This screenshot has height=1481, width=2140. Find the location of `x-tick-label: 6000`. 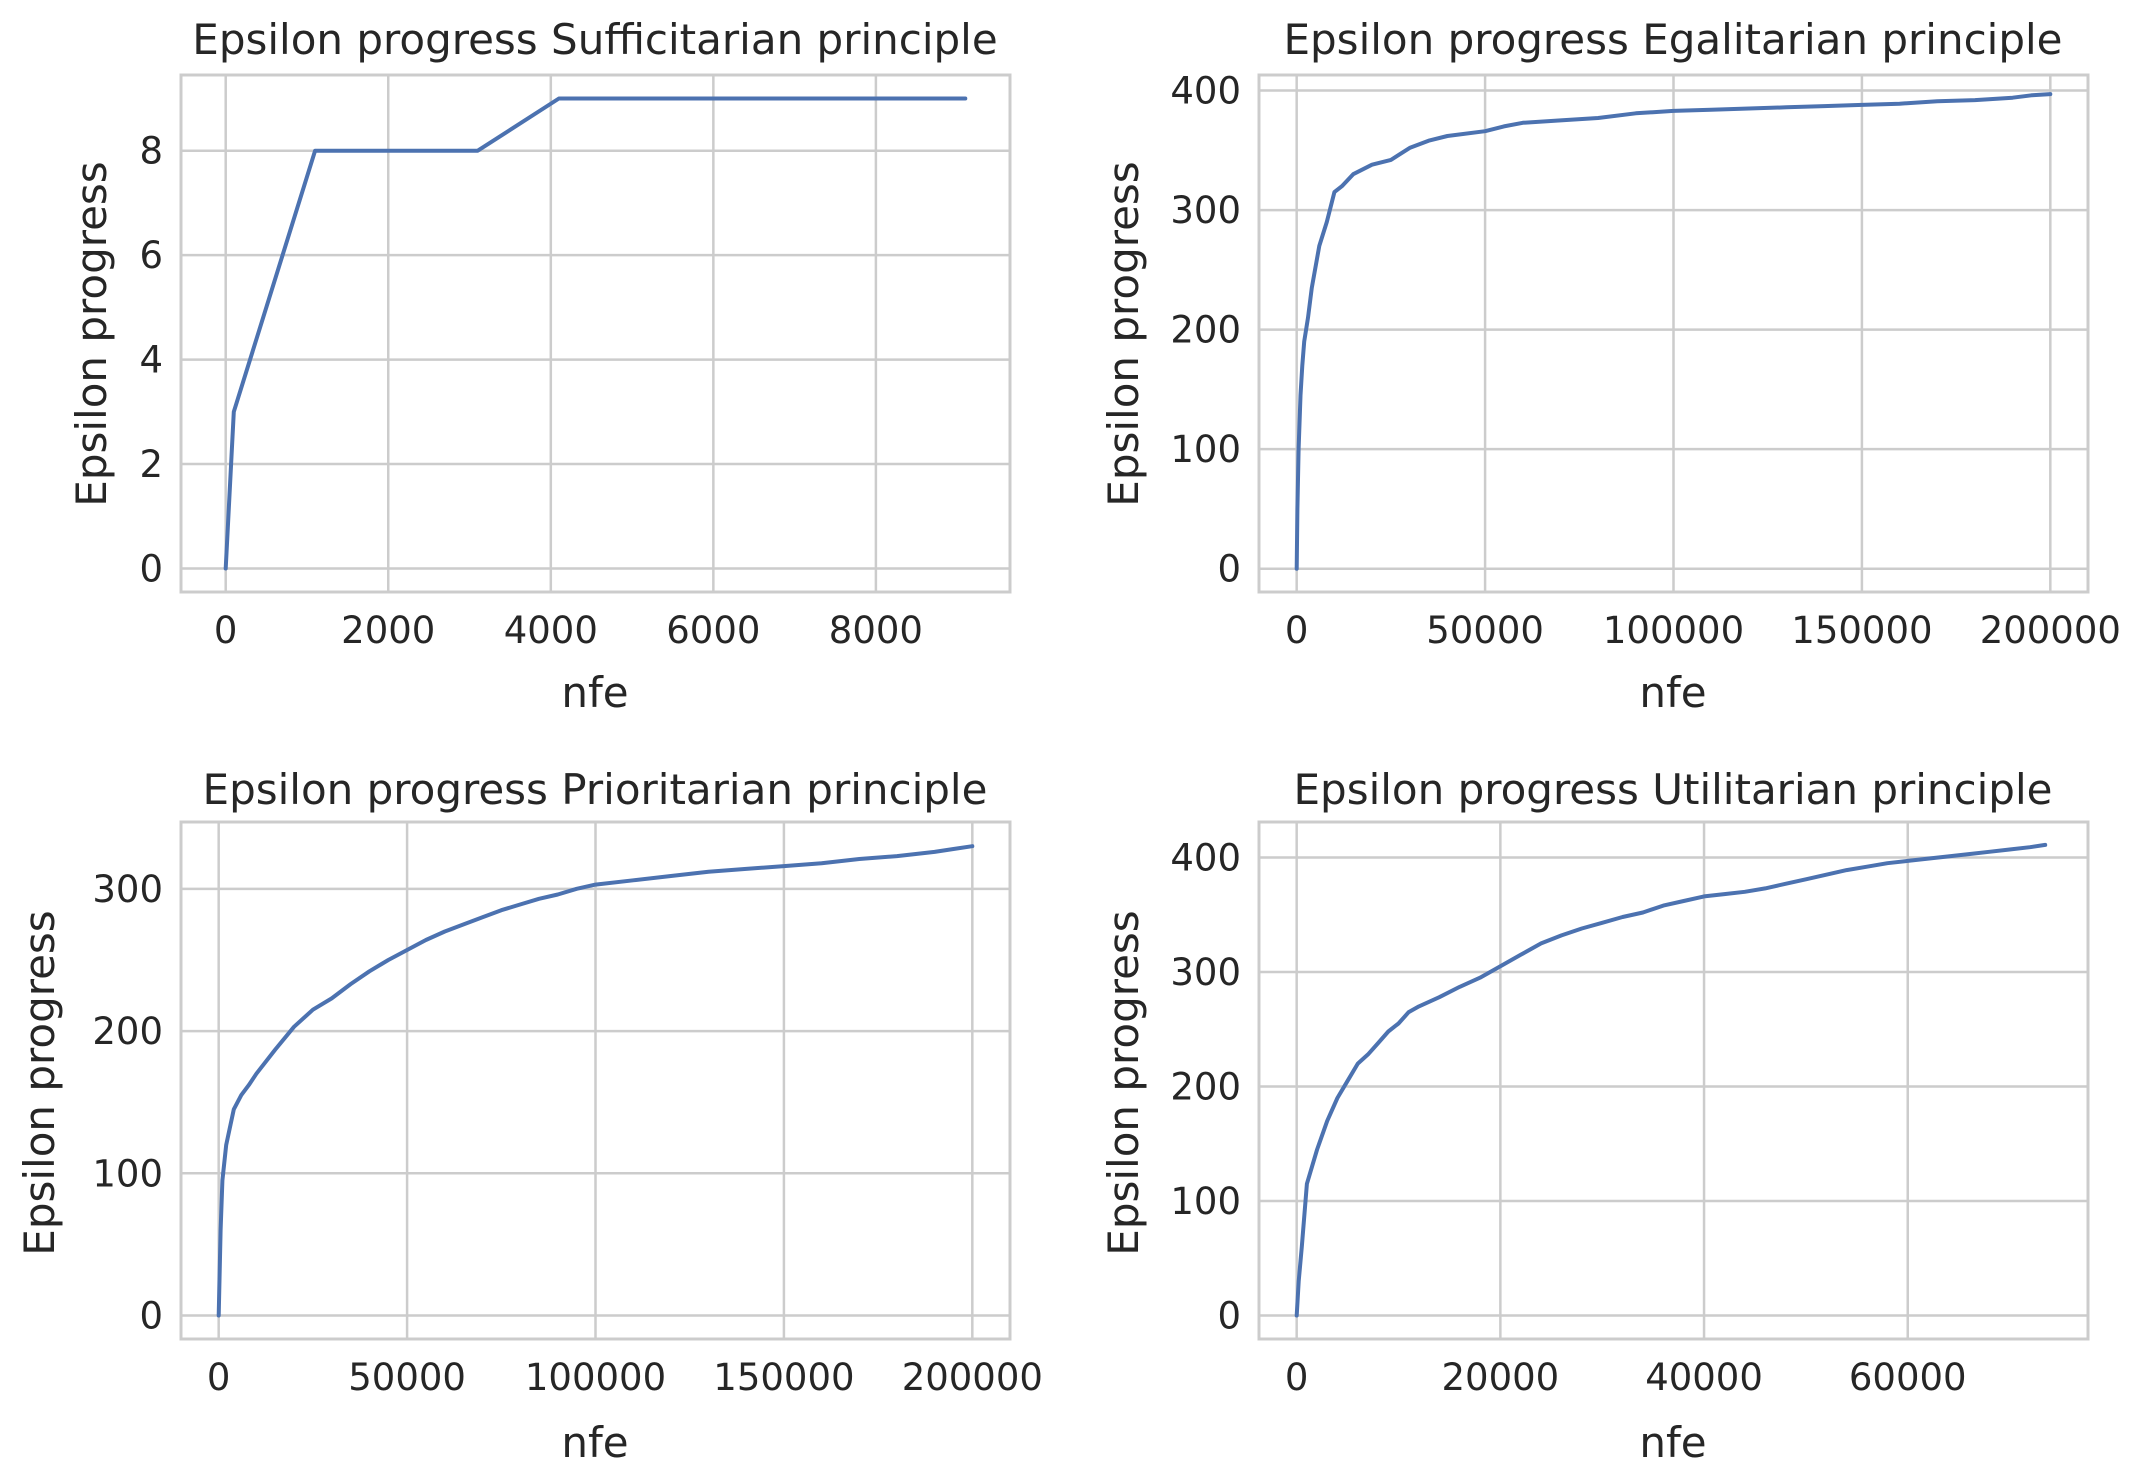

x-tick-label: 6000 is located at coordinates (713, 630).